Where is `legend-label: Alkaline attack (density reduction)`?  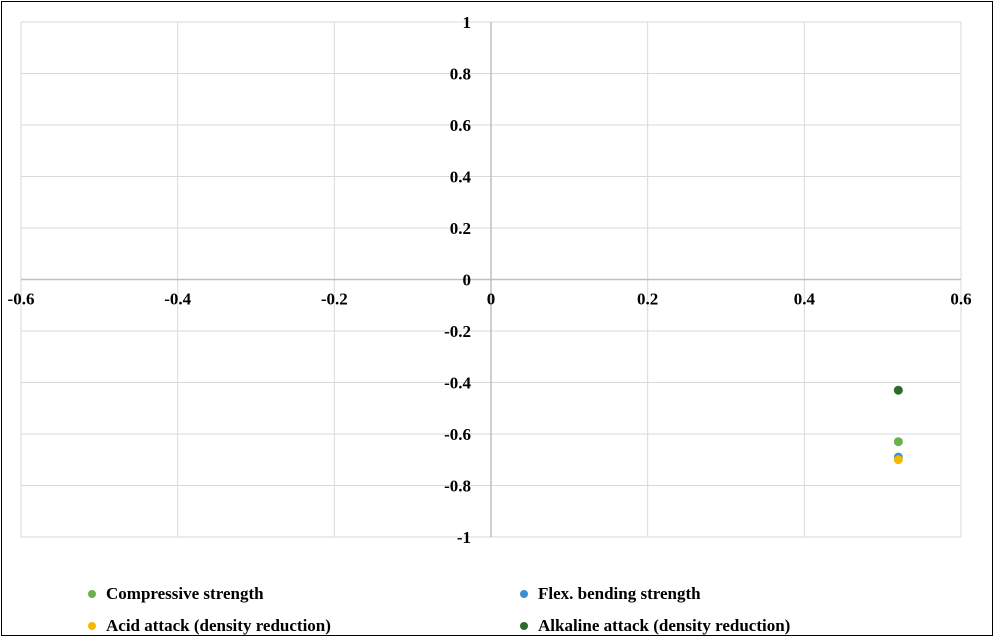
legend-label: Alkaline attack (density reduction) is located at coordinates (664, 625).